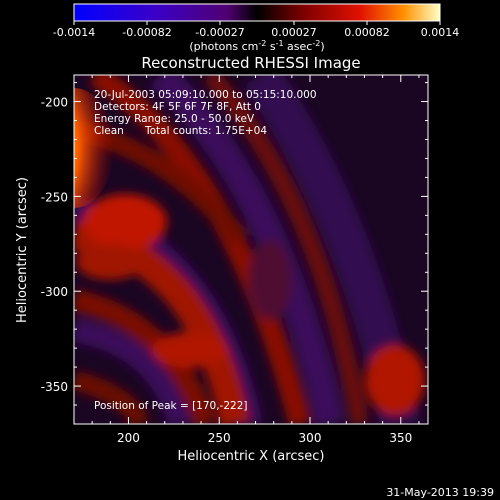 This screenshot has height=500, width=500. What do you see at coordinates (219, 438) in the screenshot?
I see `x-tick-label: 250` at bounding box center [219, 438].